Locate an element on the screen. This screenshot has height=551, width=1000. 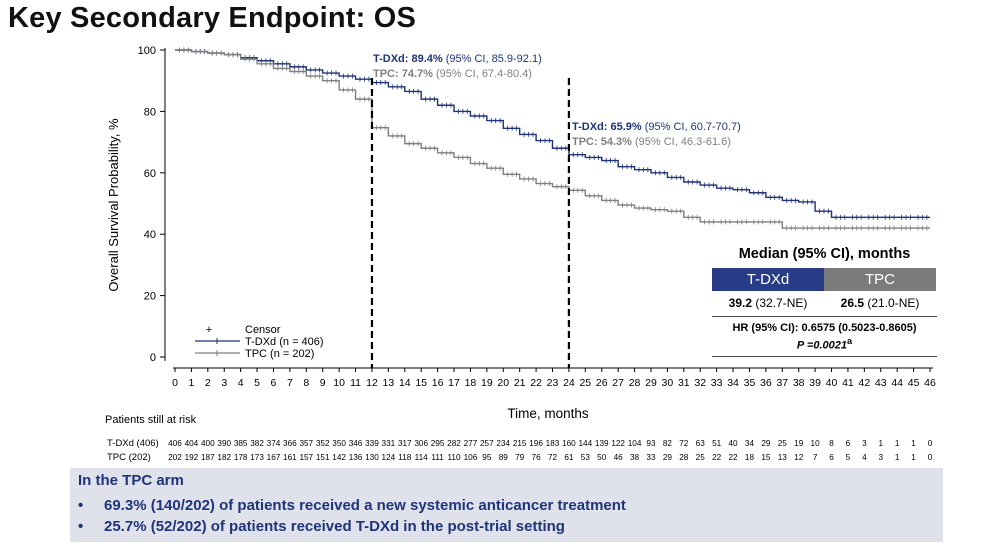
at-risk-value: 3 is located at coordinates (880, 457).